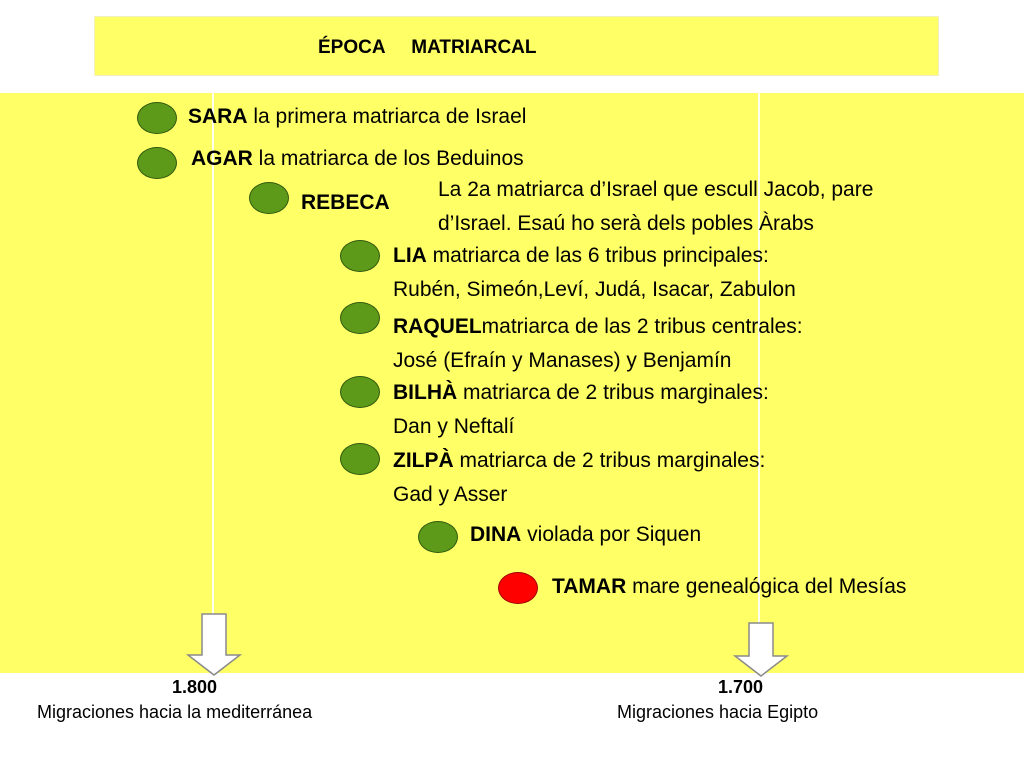 The image size is (1024, 768). I want to click on agar-name: AGAR, so click(222, 158).